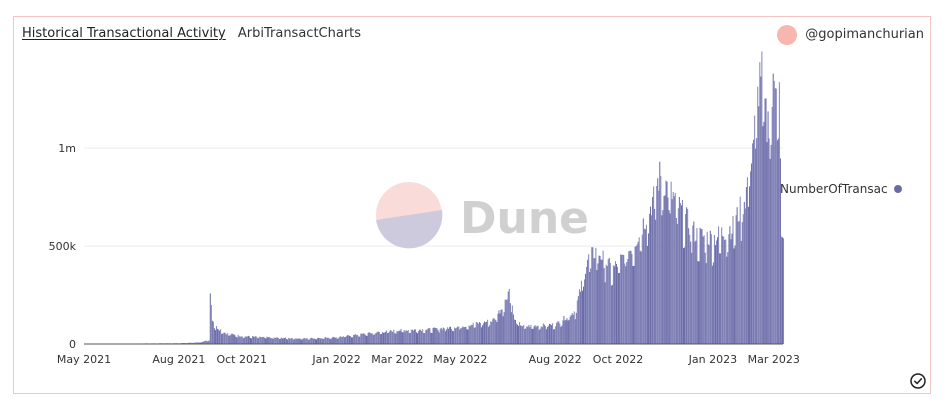 This screenshot has height=403, width=947. I want to click on check-circle-icon, so click(918, 381).